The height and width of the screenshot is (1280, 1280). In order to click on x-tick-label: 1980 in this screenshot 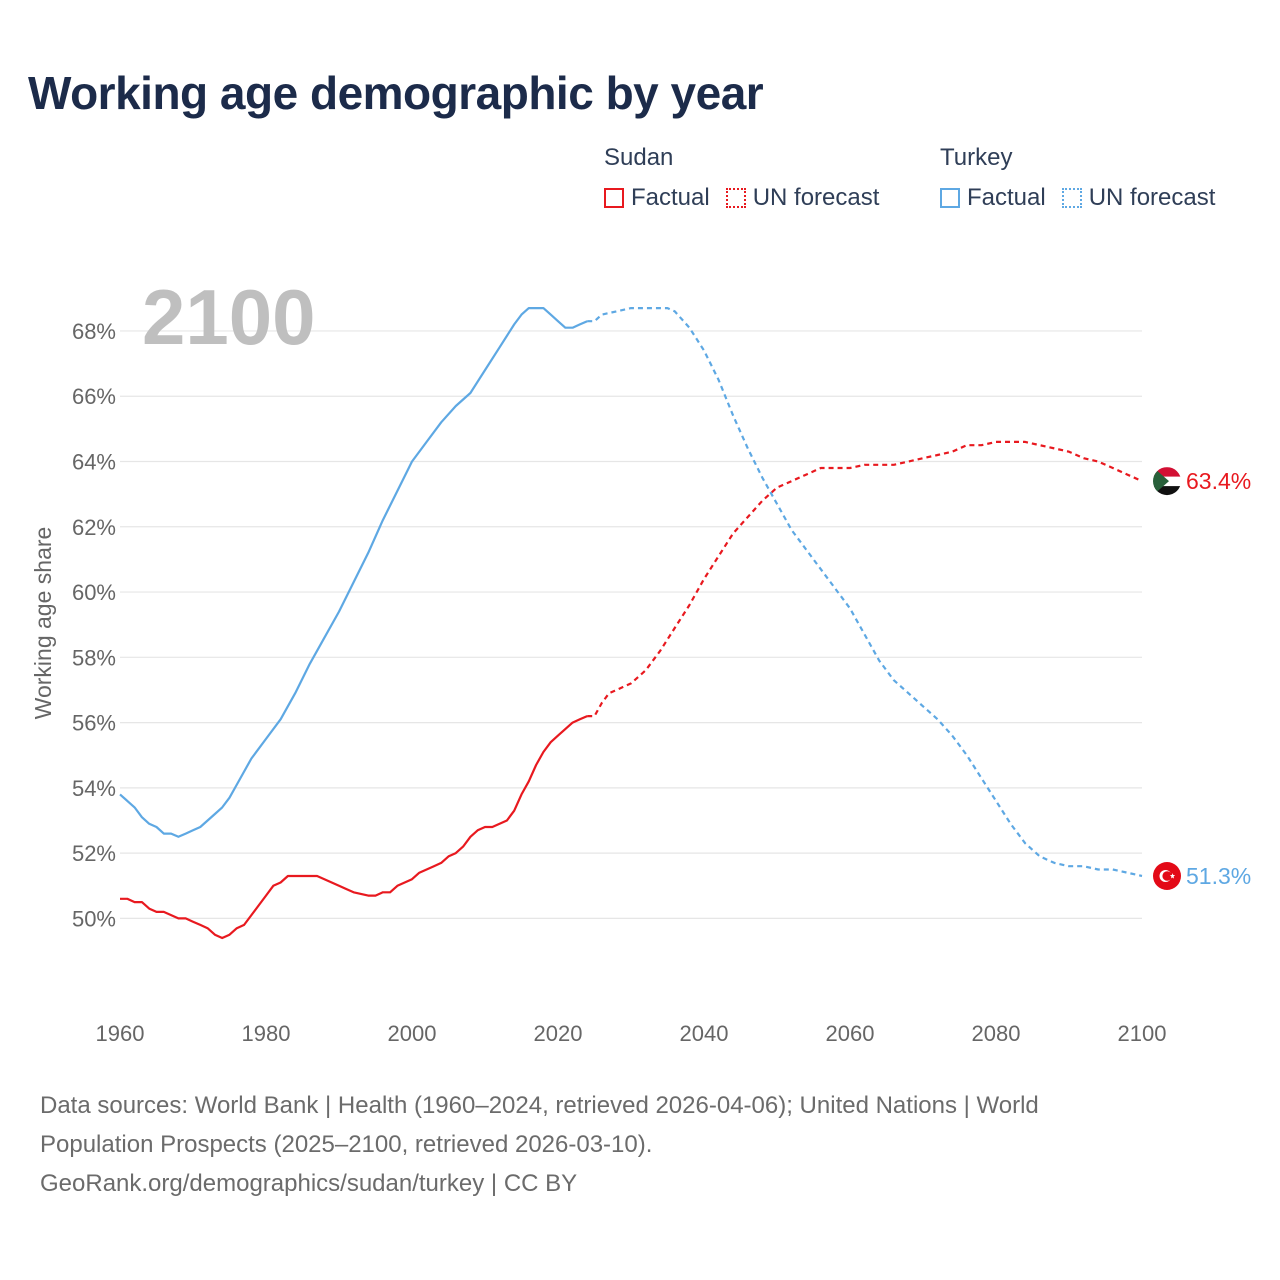, I will do `click(266, 1033)`.